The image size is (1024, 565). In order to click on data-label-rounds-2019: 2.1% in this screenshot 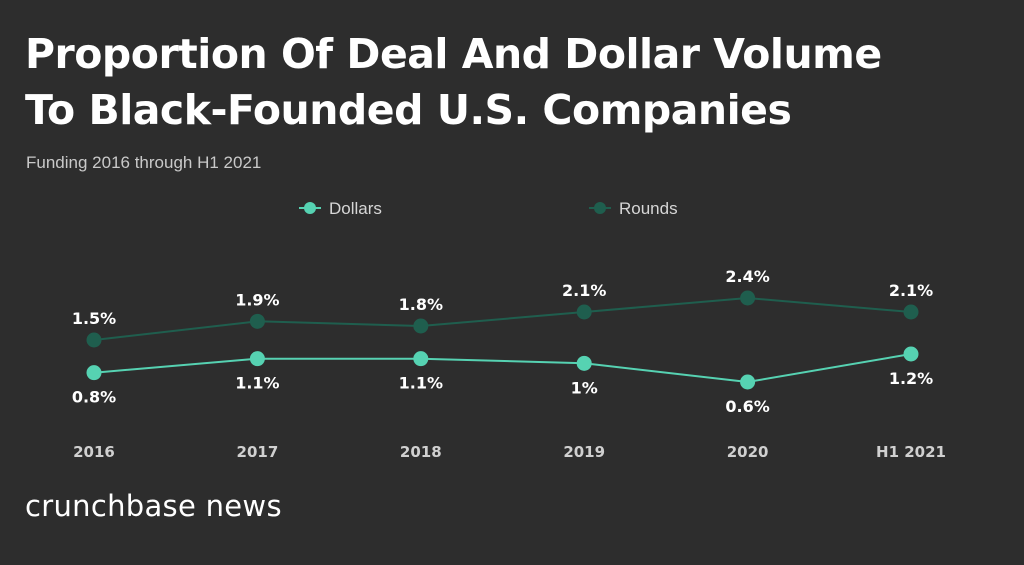, I will do `click(584, 290)`.